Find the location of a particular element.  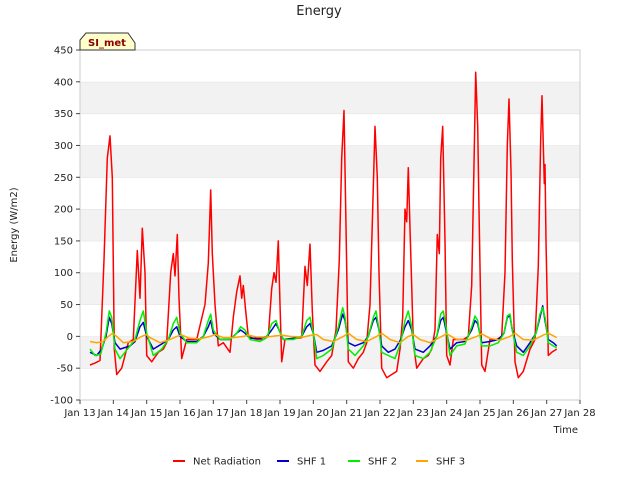

legend: Net Radiation SHF 1 SHF 2 SHF 3 is located at coordinates (319, 462).